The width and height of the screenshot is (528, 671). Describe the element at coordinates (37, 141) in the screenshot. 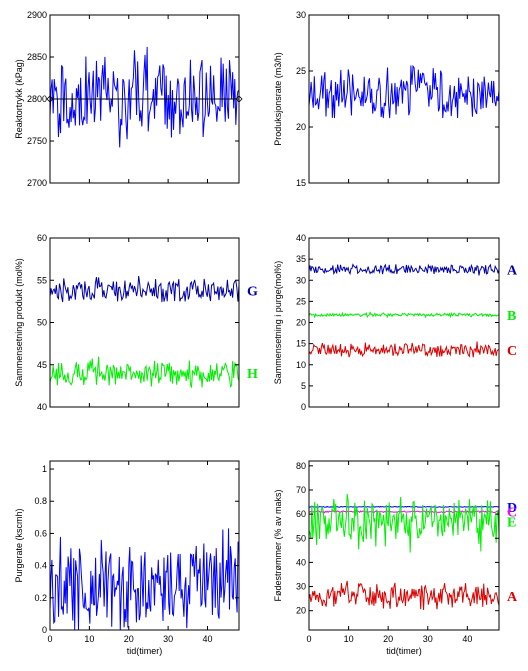

I see `y-tick-label: 2750` at that location.